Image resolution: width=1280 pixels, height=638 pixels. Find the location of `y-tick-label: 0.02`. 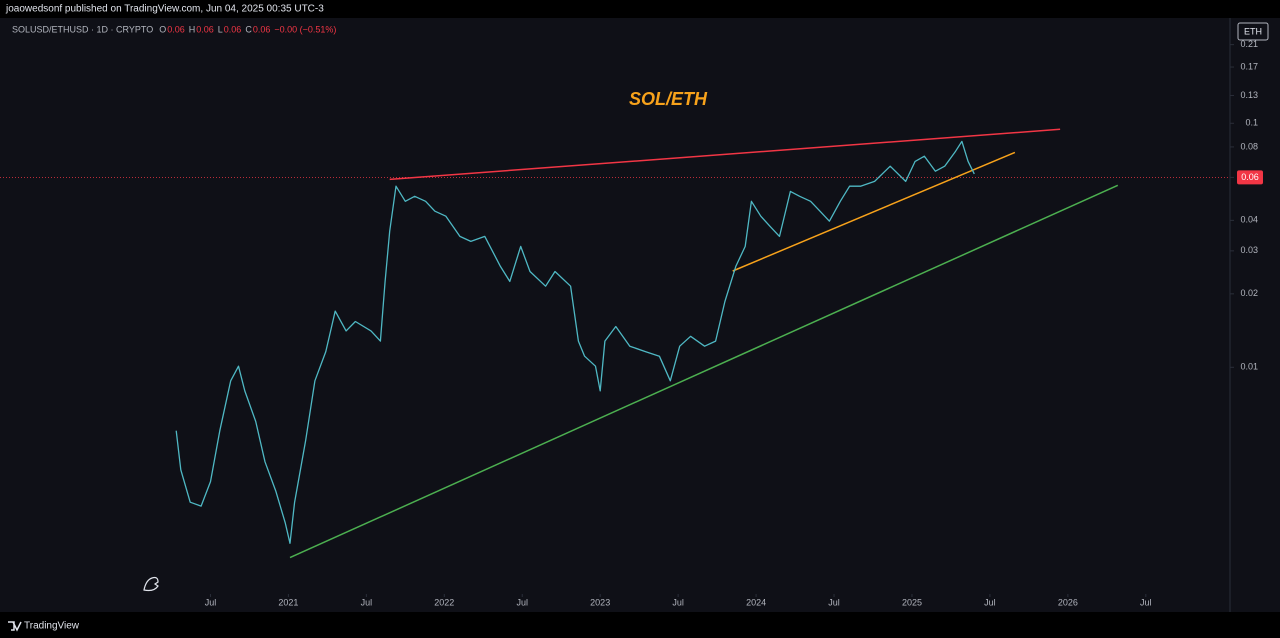

y-tick-label: 0.02 is located at coordinates (1249, 293).